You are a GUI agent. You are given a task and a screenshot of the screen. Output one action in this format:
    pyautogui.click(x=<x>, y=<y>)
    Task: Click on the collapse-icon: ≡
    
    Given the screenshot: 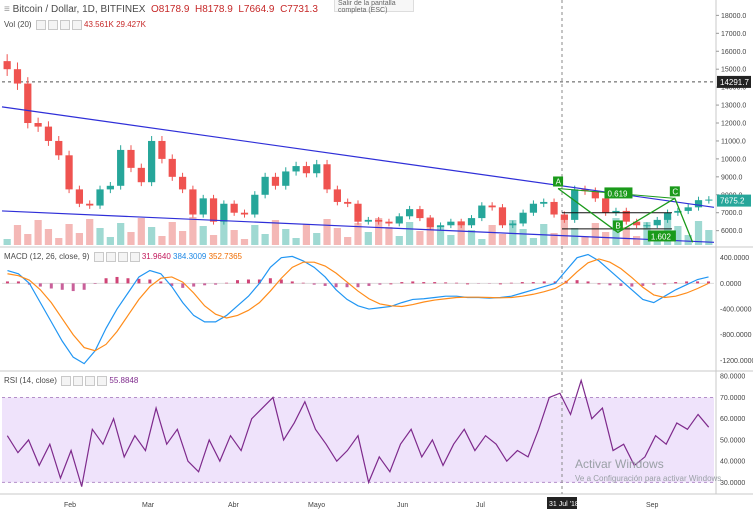 What is the action you would take?
    pyautogui.click(x=7, y=9)
    